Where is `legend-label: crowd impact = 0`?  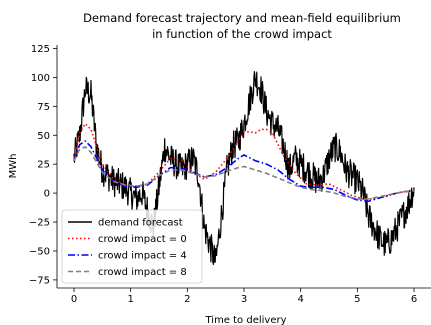 legend-label: crowd impact = 0 is located at coordinates (142, 239).